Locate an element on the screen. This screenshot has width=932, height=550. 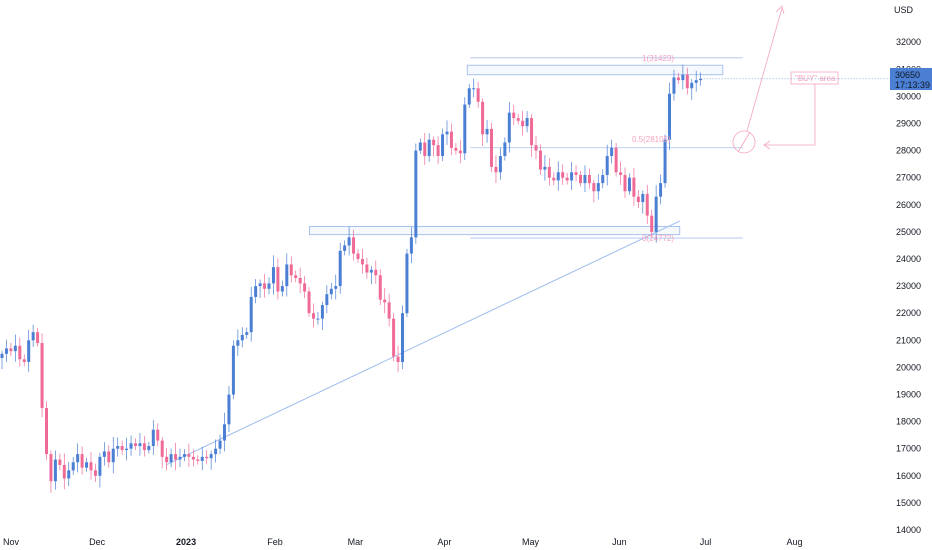
last-price-badge-bg is located at coordinates (911, 79).